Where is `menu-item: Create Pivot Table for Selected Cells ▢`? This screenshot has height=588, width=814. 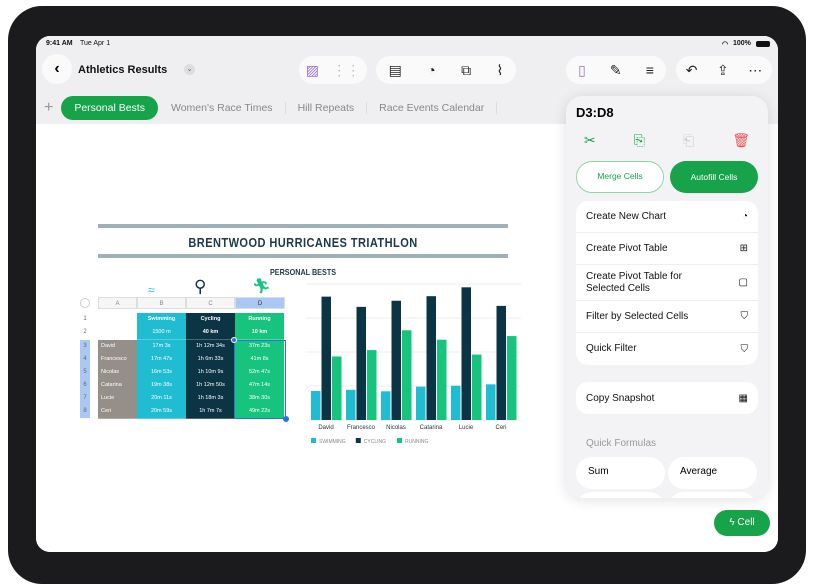 menu-item: Create Pivot Table for Selected Cells ▢ is located at coordinates (667, 283).